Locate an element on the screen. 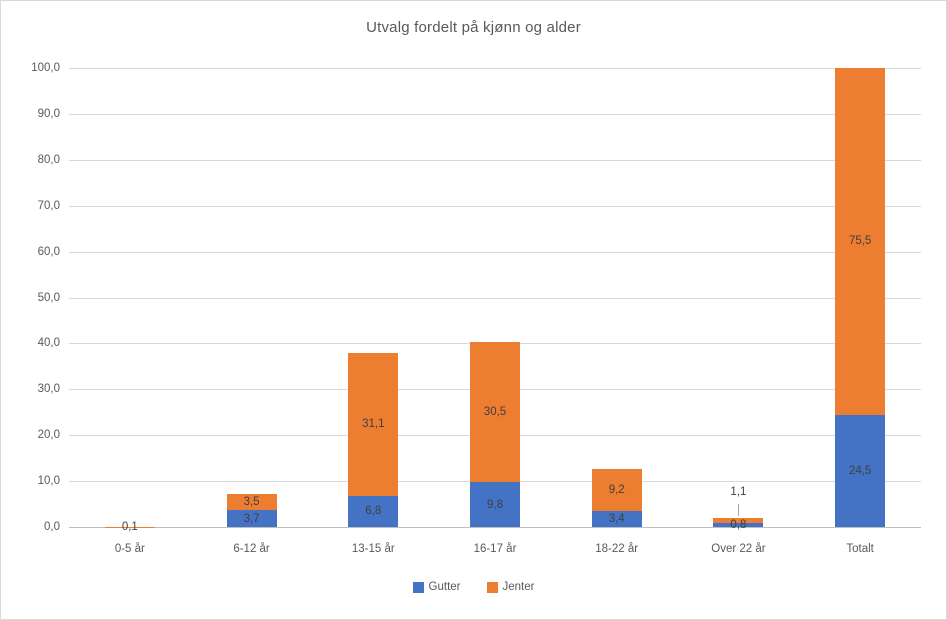 The height and width of the screenshot is (620, 947). bar-data-label: 31,1 is located at coordinates (373, 424).